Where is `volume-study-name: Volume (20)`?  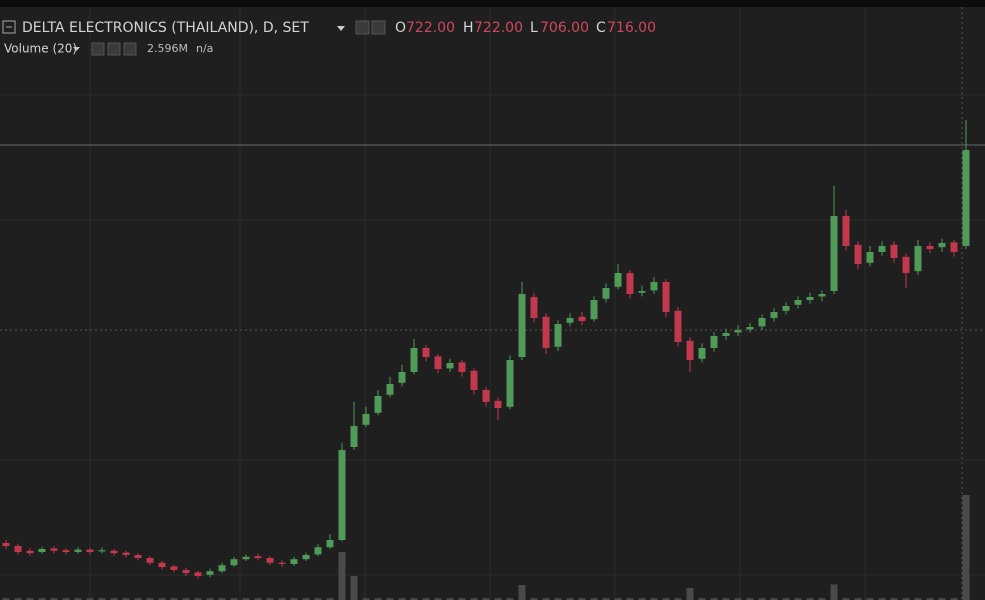
volume-study-name: Volume (20) is located at coordinates (40, 49).